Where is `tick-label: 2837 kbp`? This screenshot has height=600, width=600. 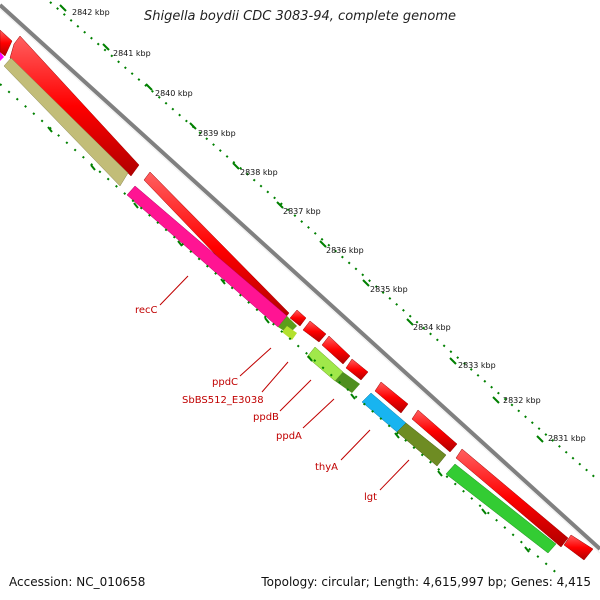
tick-label: 2837 kbp is located at coordinates (302, 211).